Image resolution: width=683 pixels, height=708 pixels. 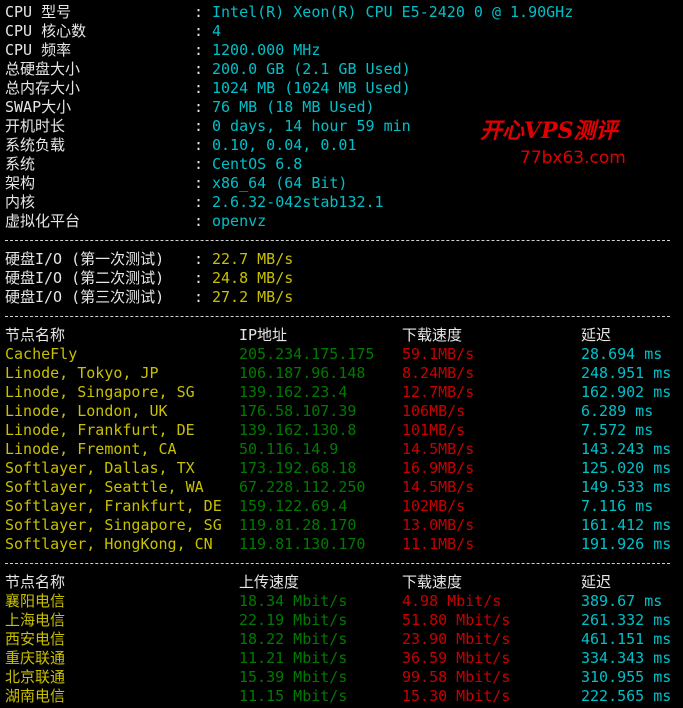 What do you see at coordinates (38, 107) in the screenshot?
I see `info-label: SWAP大小` at bounding box center [38, 107].